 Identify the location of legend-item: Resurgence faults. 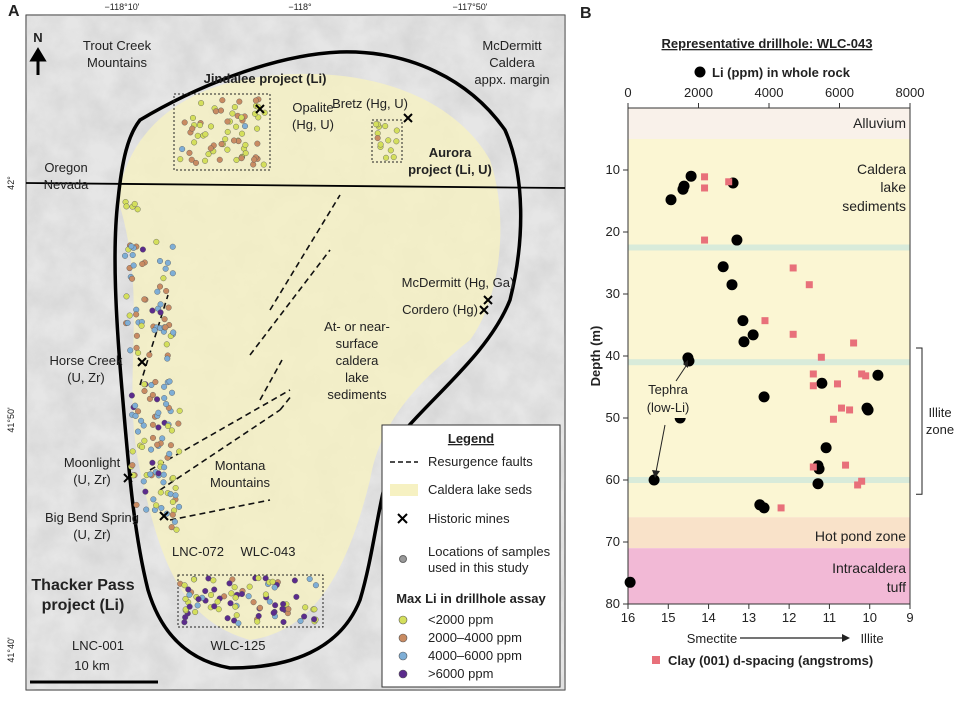
(480, 461).